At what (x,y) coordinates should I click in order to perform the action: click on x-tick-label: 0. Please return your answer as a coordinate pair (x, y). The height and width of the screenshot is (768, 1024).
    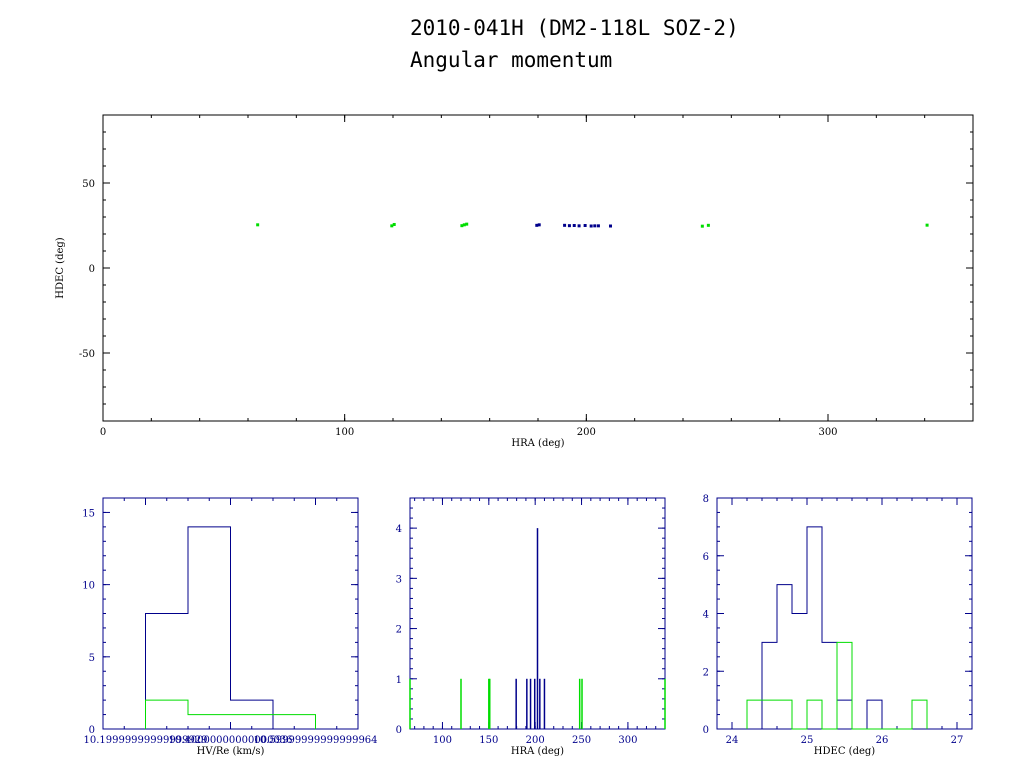
    Looking at the image, I should click on (103, 432).